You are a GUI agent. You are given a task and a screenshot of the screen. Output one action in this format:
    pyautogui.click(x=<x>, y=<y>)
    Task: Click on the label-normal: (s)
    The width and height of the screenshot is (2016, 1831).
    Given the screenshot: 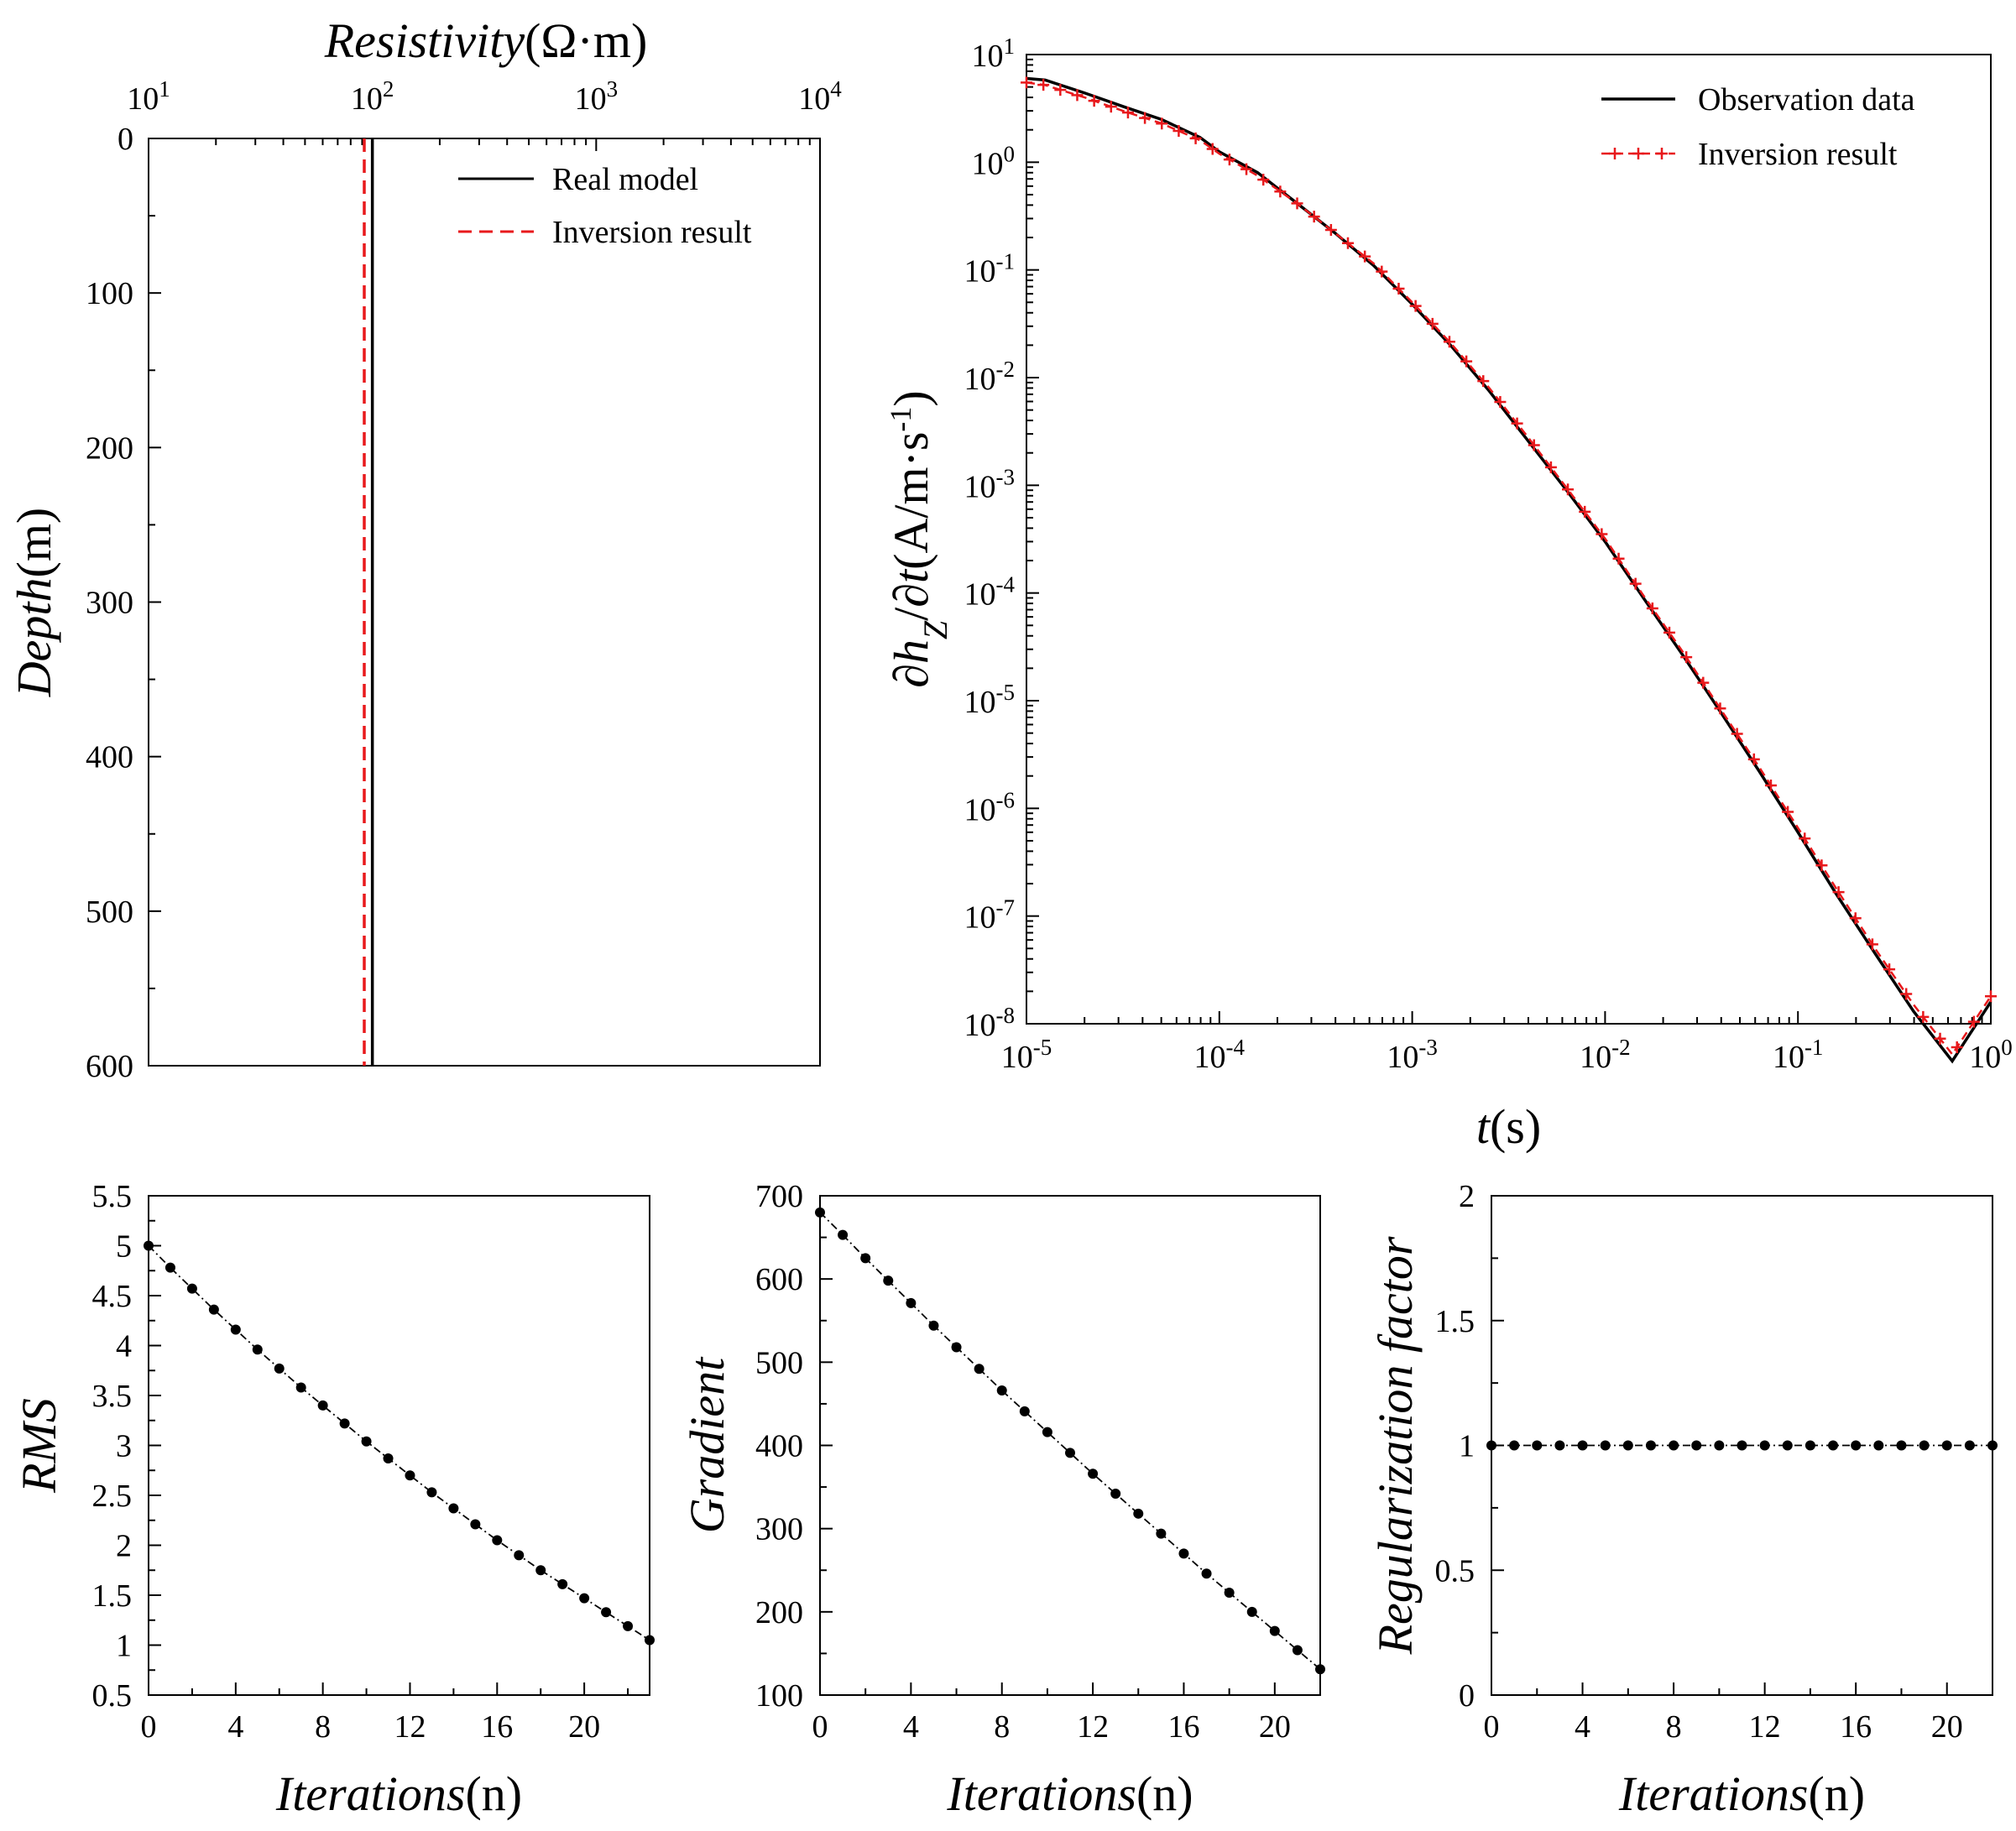 What is the action you would take?
    pyautogui.click(x=1515, y=1126)
    